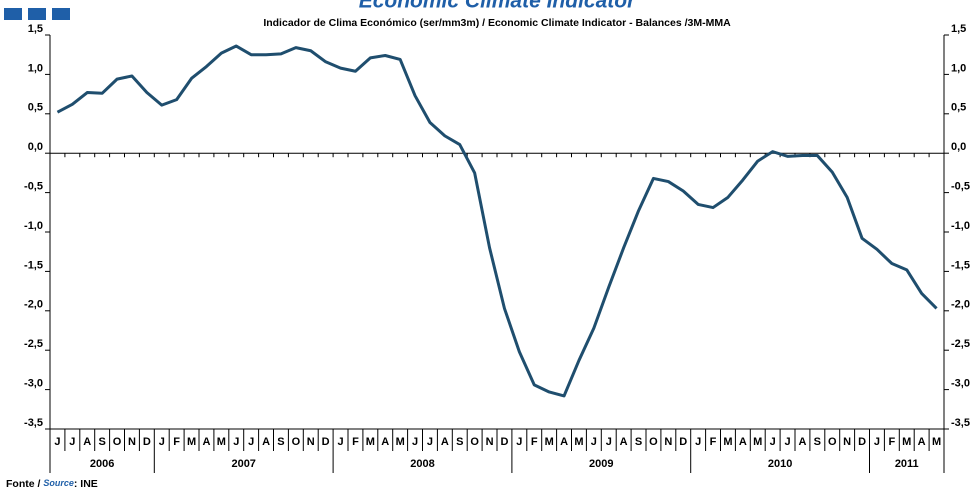 The height and width of the screenshot is (491, 973). Describe the element at coordinates (86, 484) in the screenshot. I see `source-suffix: : INE` at that location.